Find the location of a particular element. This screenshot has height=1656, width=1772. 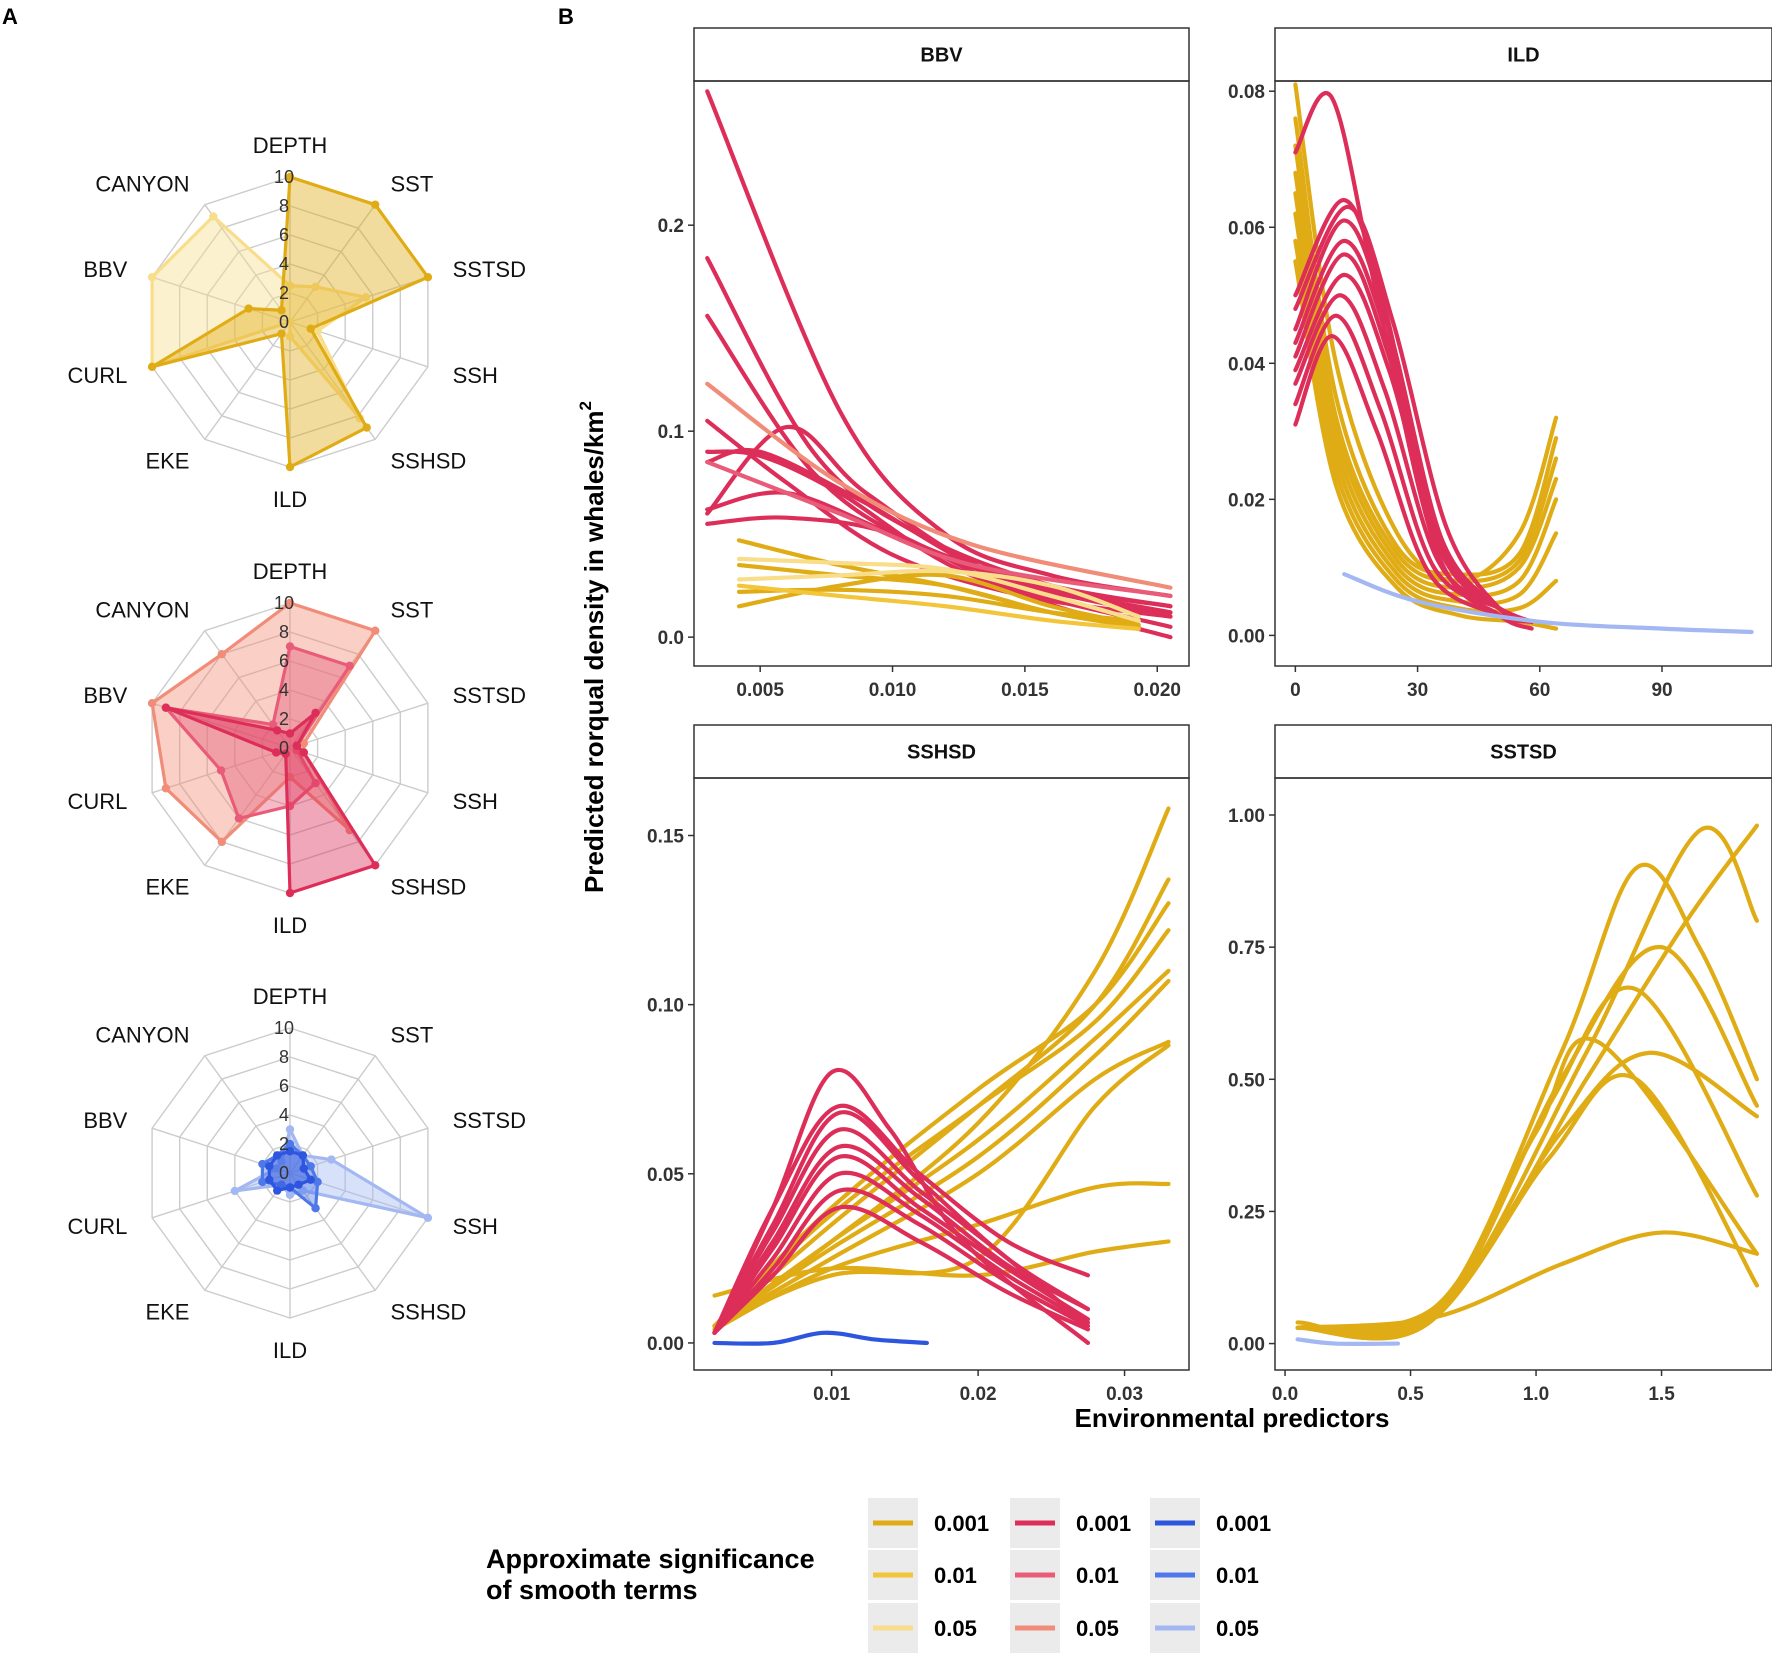

radar-tick-label: 0 is located at coordinates (284, 748).